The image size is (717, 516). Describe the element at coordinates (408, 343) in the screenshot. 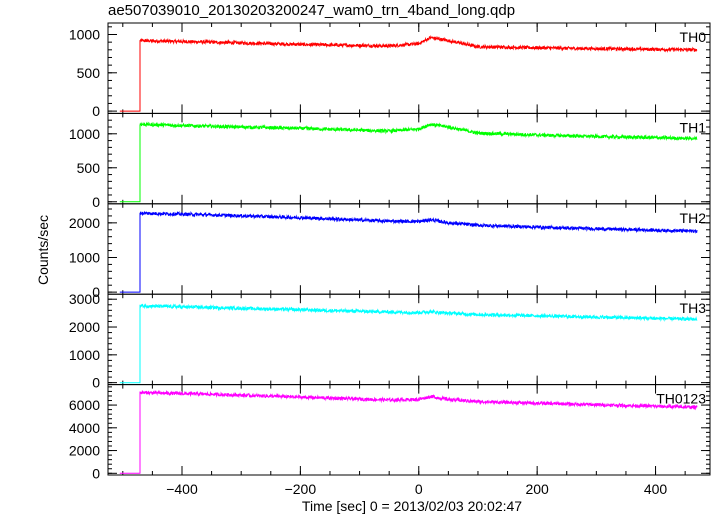

I see `series-th3-line` at that location.